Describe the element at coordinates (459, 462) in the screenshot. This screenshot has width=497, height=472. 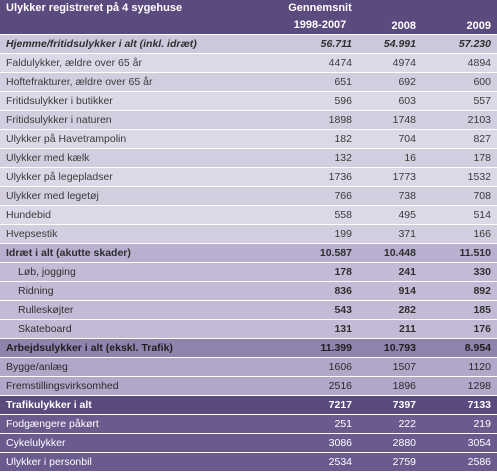
I see `value-2009: 2586` at that location.